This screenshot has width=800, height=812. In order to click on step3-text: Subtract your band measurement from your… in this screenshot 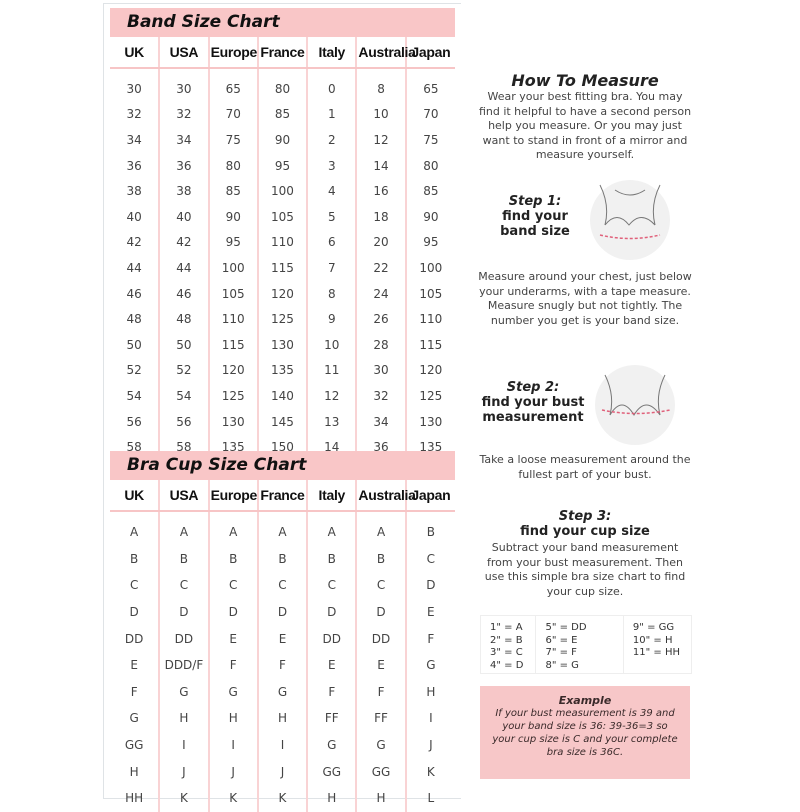, I will do `click(585, 569)`.